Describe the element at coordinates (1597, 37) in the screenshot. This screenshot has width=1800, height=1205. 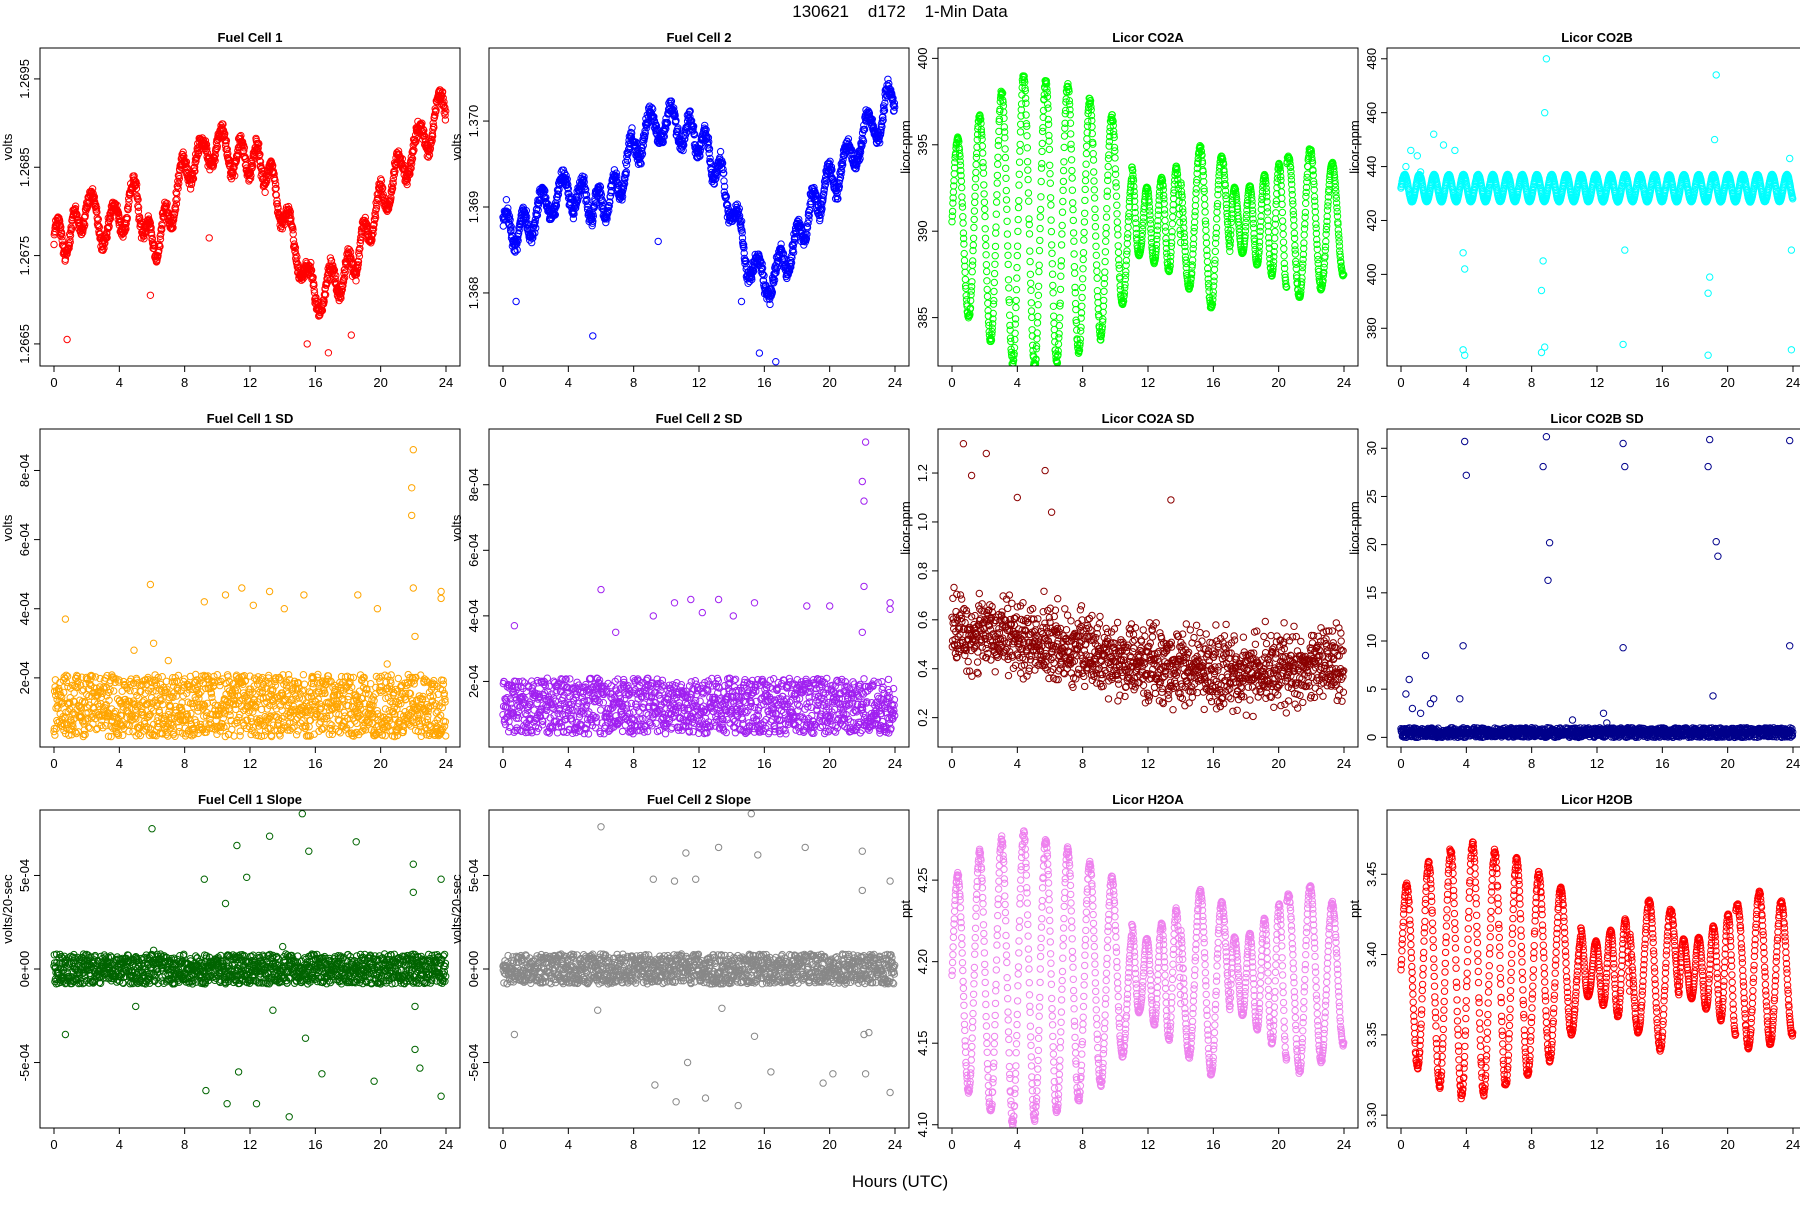
I see `panel-title: Licor CO2B` at that location.